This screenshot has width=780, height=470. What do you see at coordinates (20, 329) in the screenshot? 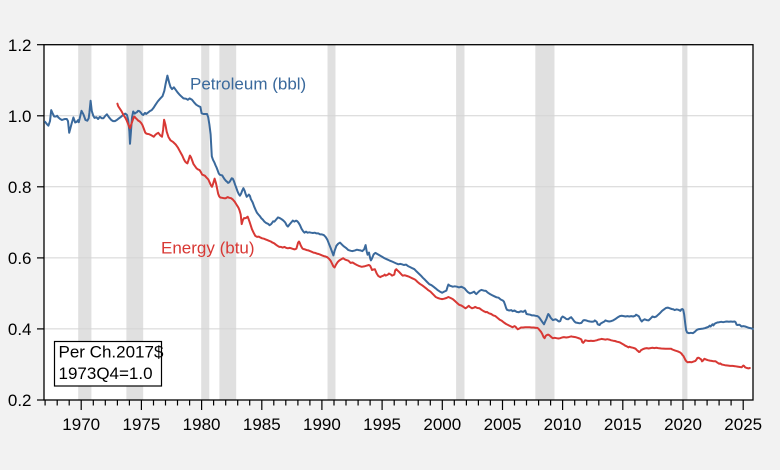
I see `svg-text: 0.4` at bounding box center [20, 329].